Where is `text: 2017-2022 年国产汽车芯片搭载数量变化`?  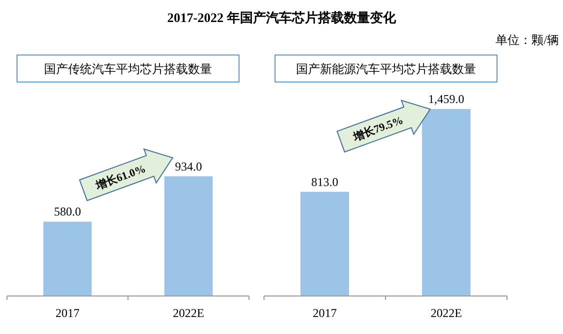 text: 2017-2022 年国产汽车芯片搭载数量变化 is located at coordinates (282, 17).